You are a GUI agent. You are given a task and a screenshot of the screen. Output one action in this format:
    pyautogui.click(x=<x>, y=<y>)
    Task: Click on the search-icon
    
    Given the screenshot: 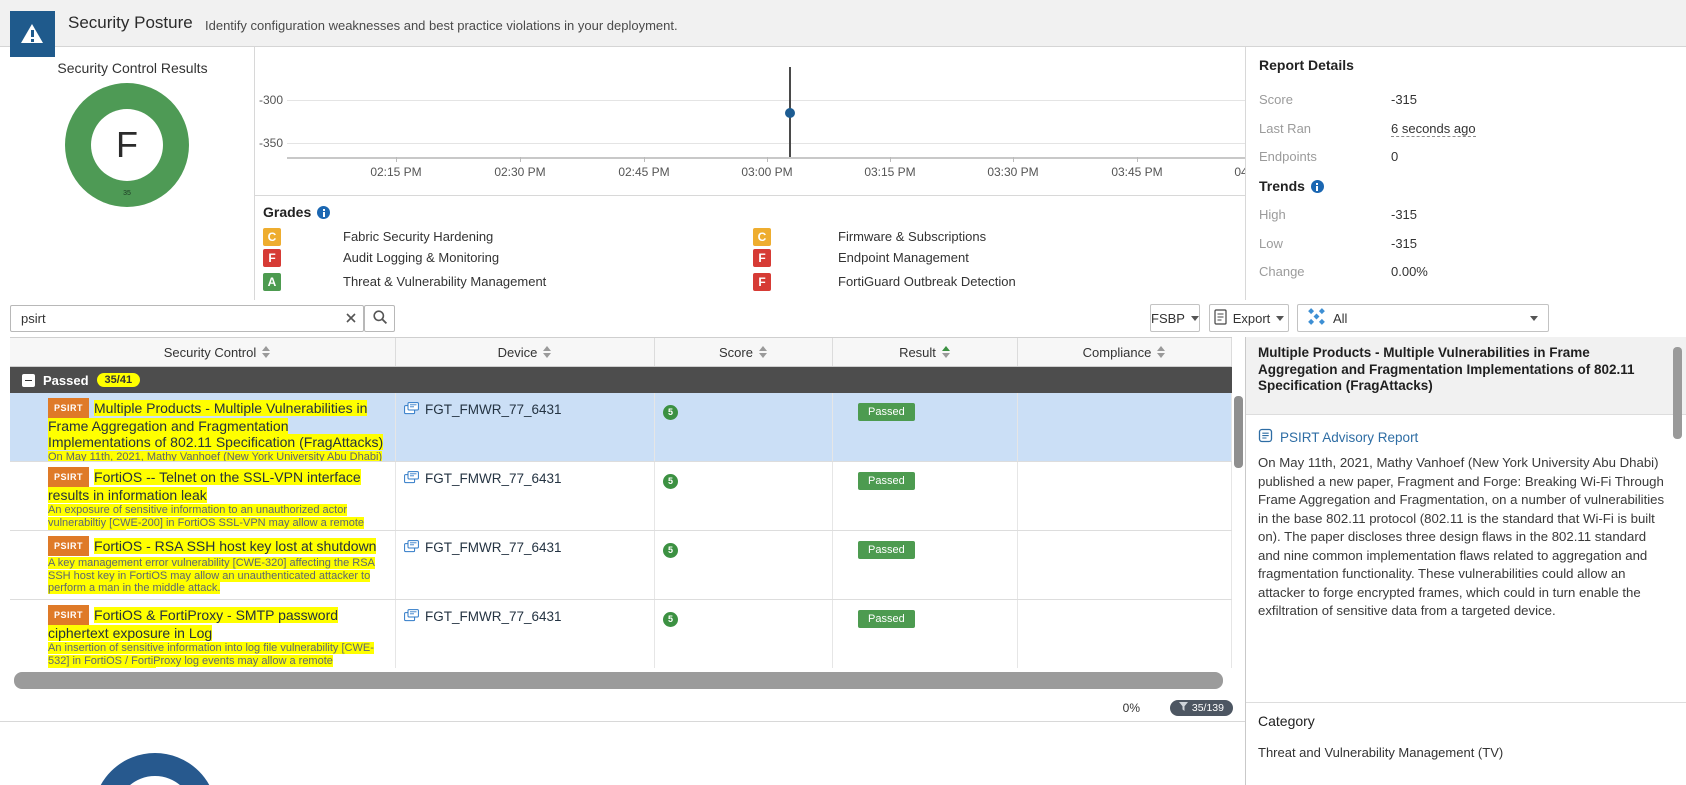 What is the action you would take?
    pyautogui.click(x=380, y=318)
    